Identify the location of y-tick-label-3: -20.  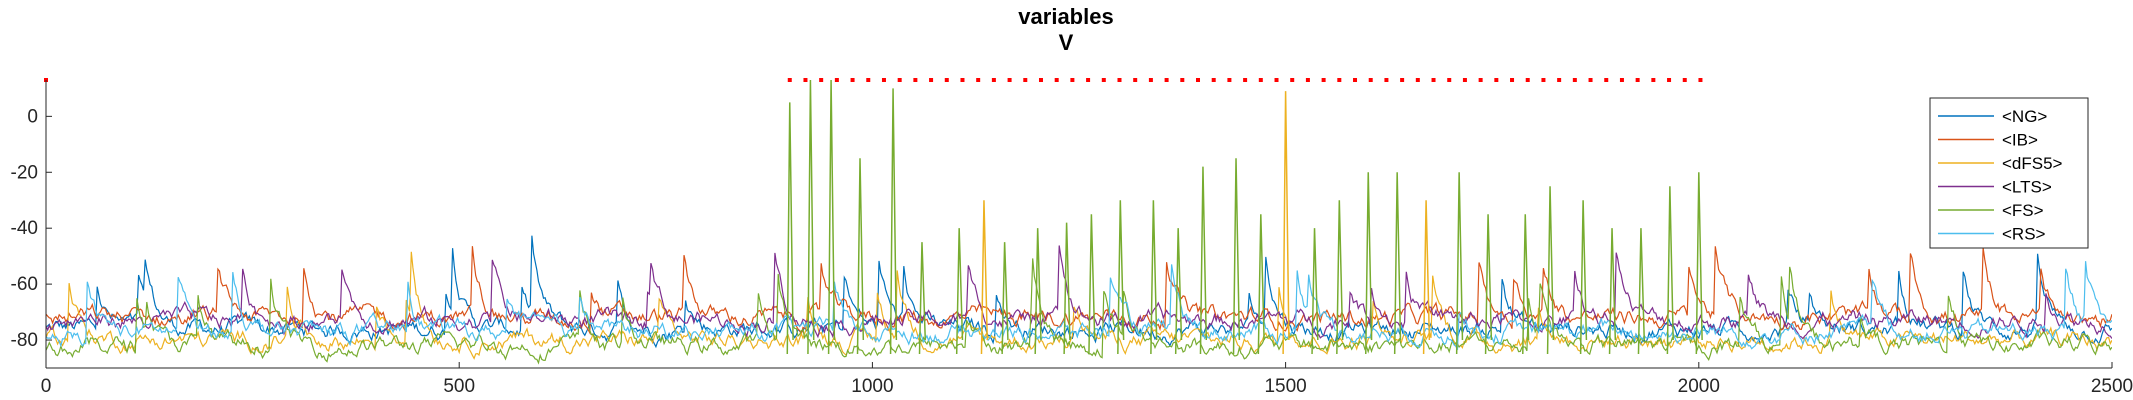
(24, 172).